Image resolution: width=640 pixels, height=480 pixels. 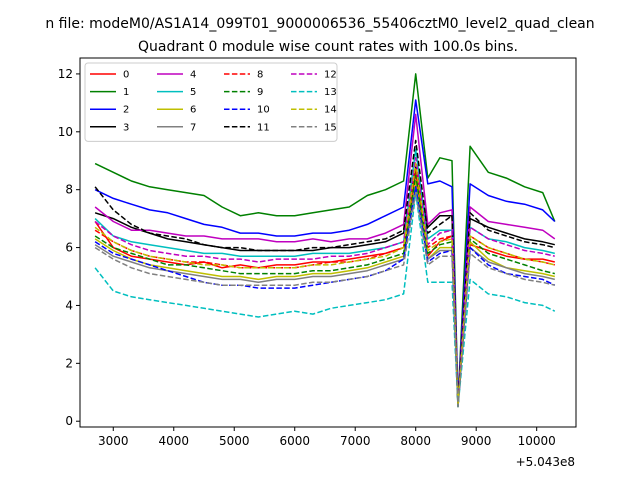 What do you see at coordinates (260, 92) in the screenshot?
I see `legend-label-9: 9` at bounding box center [260, 92].